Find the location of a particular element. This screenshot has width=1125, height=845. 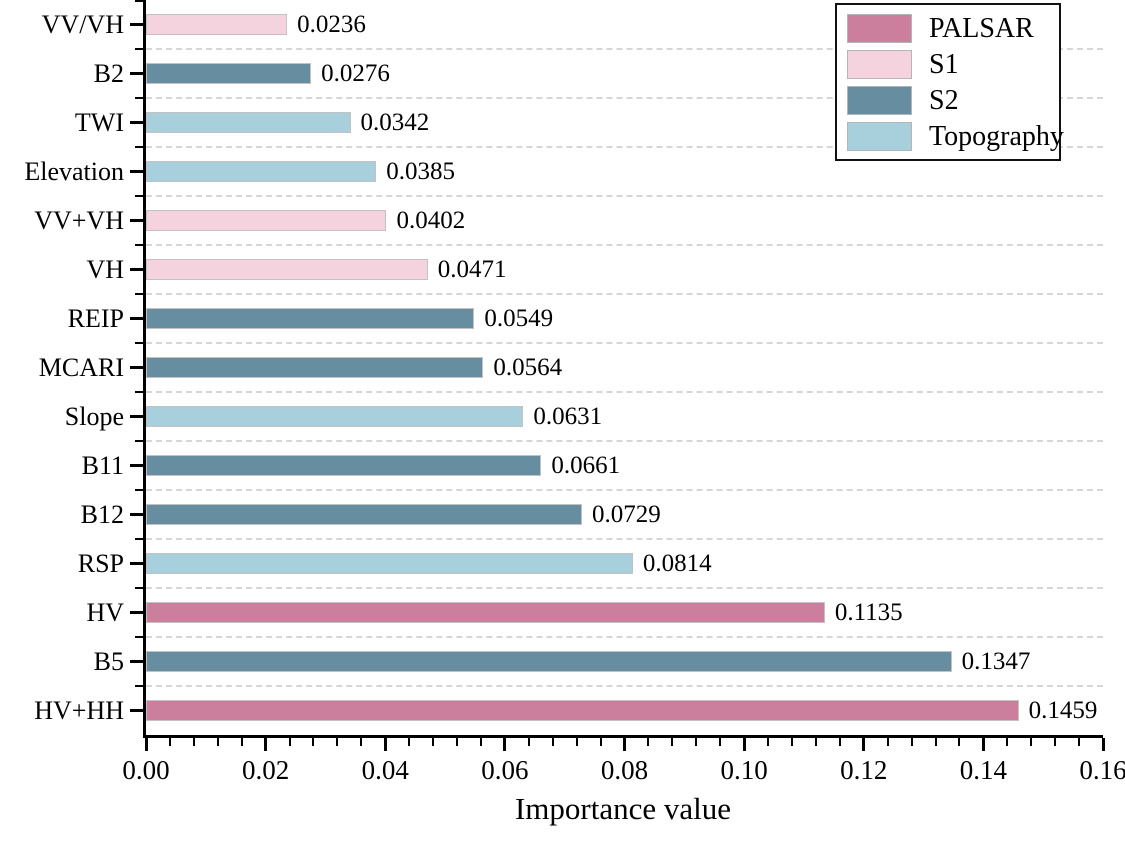

bar-row-B11: 0.0661 is located at coordinates (624, 465).